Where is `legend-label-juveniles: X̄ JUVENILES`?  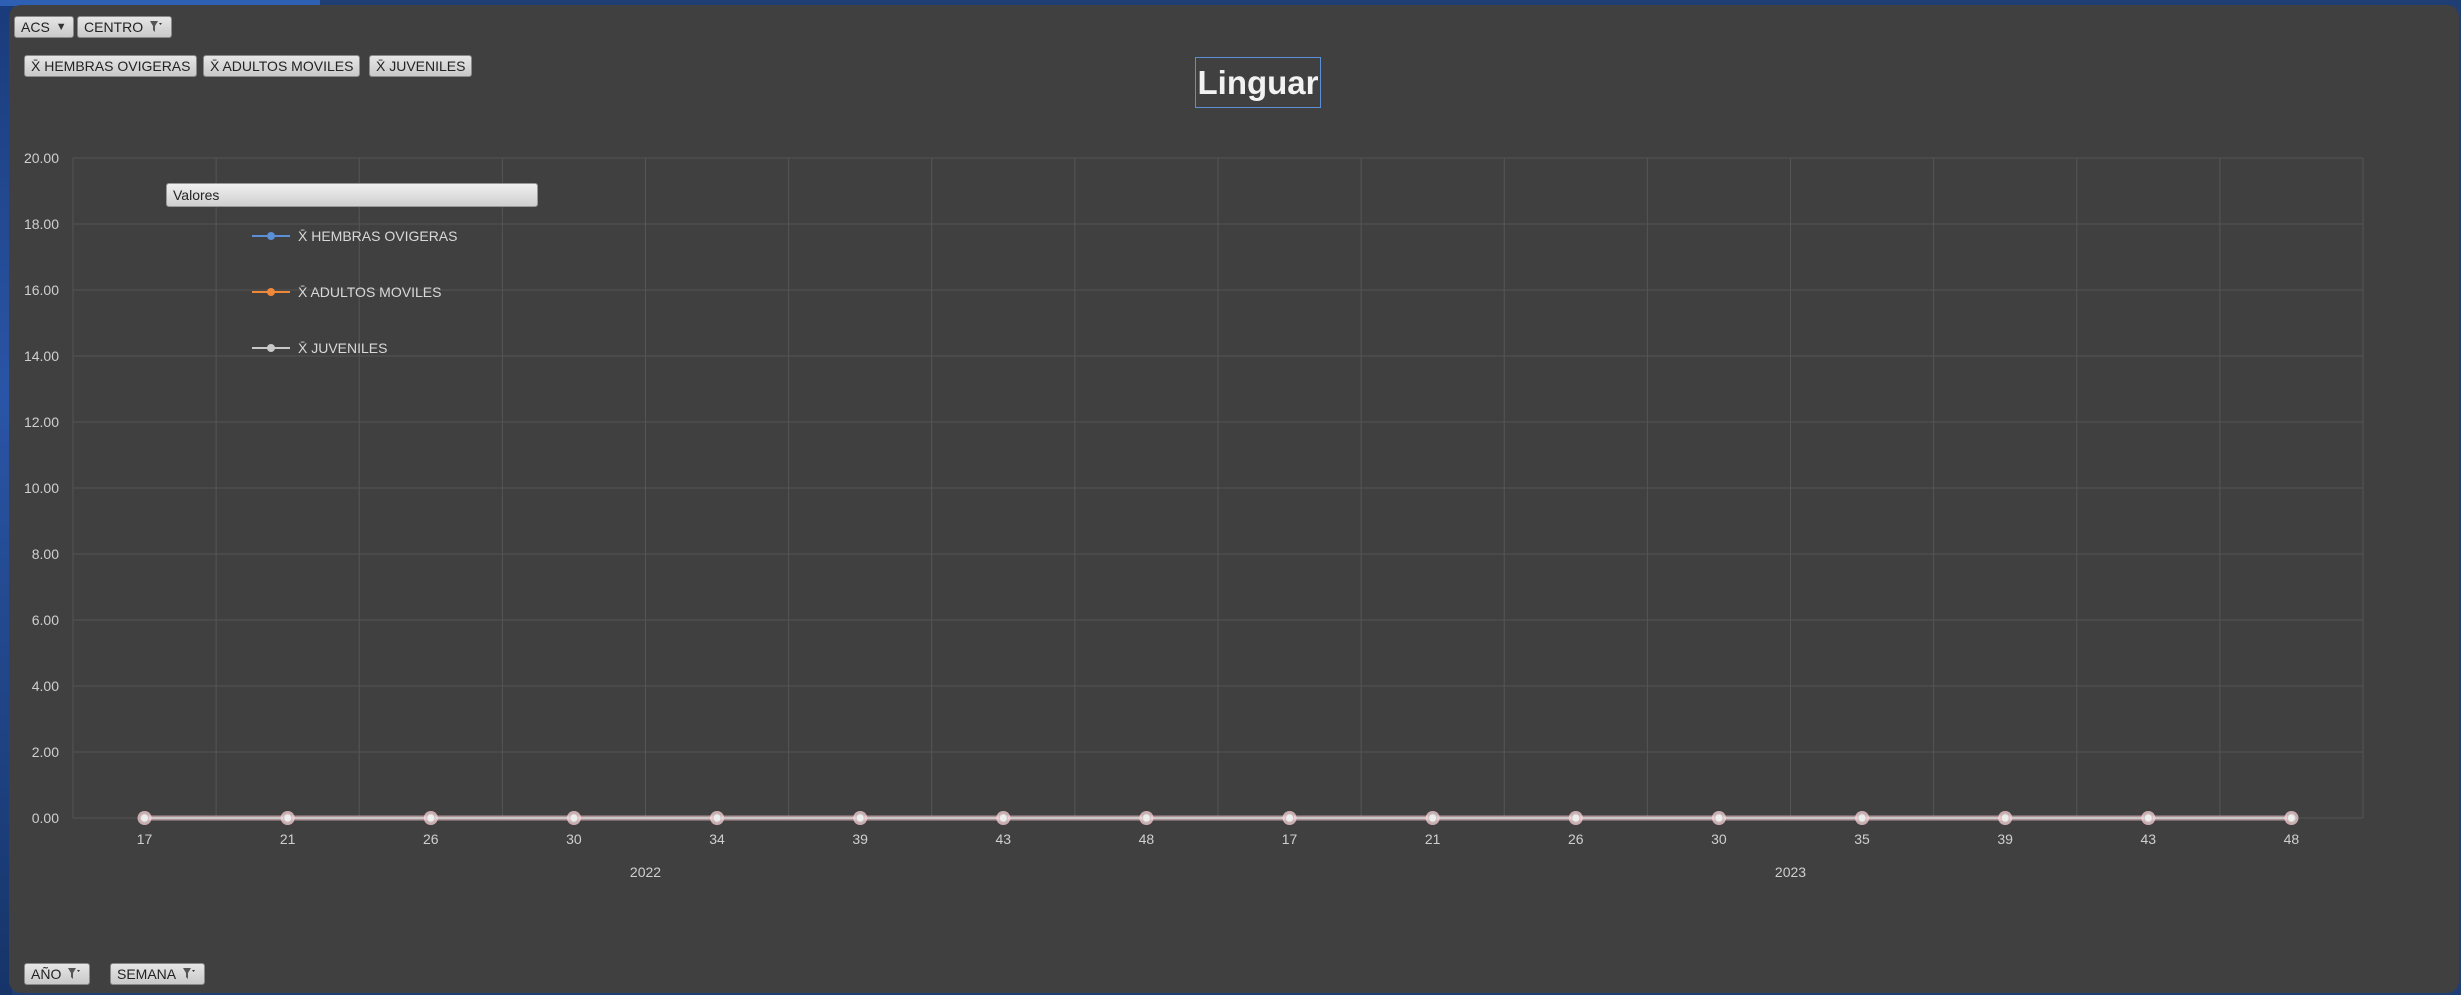
legend-label-juveniles: X̄ JUVENILES is located at coordinates (343, 348).